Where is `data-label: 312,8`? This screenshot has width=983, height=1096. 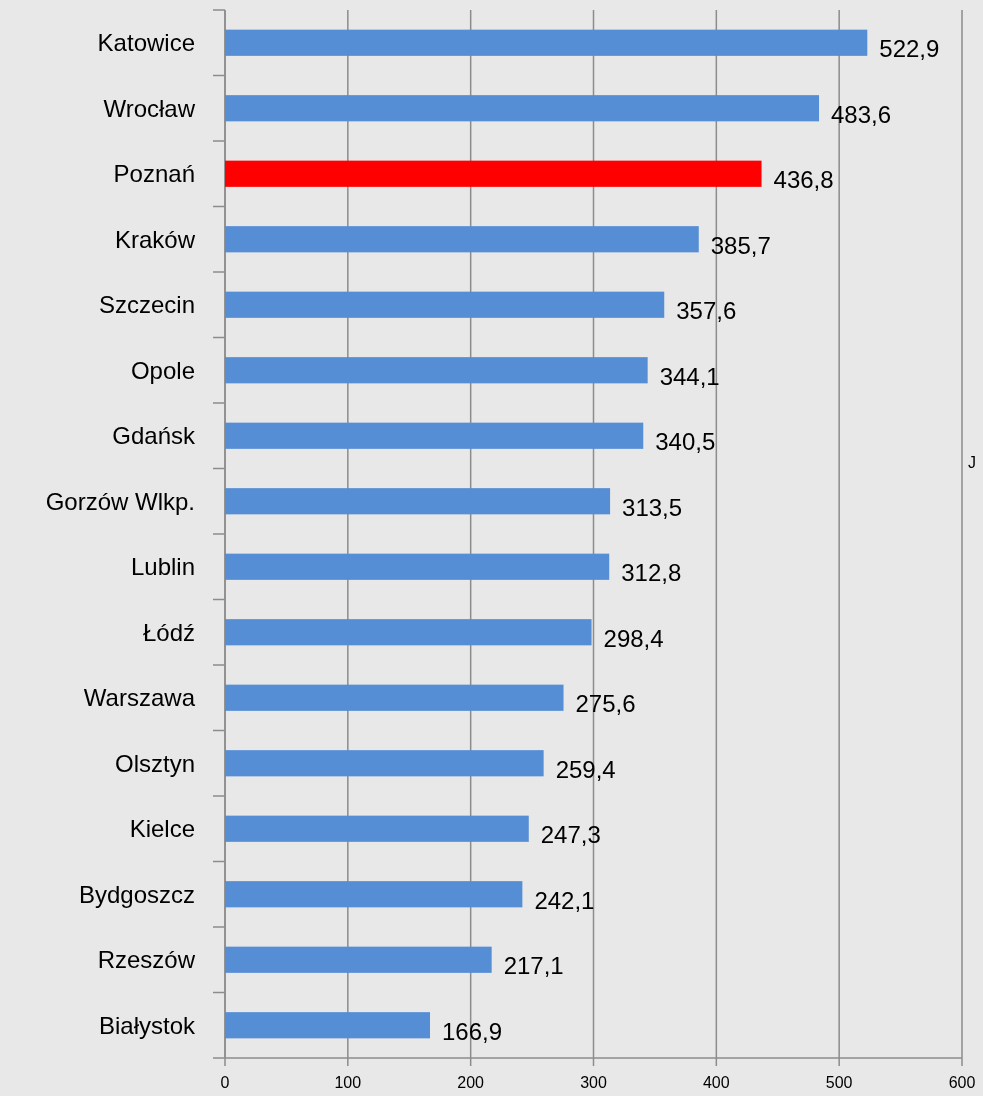
data-label: 312,8 is located at coordinates (651, 573).